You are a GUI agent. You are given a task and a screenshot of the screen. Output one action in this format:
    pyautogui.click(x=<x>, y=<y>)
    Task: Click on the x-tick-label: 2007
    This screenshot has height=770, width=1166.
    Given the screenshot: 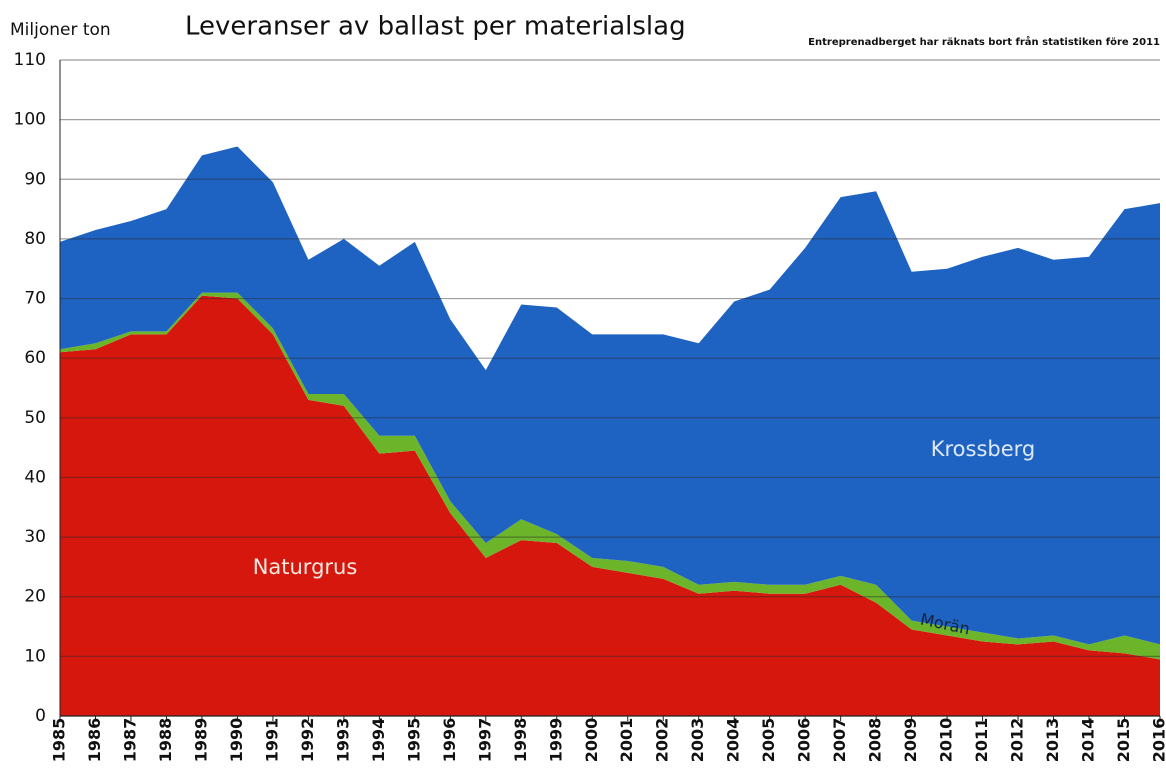 What is the action you would take?
    pyautogui.click(x=839, y=740)
    